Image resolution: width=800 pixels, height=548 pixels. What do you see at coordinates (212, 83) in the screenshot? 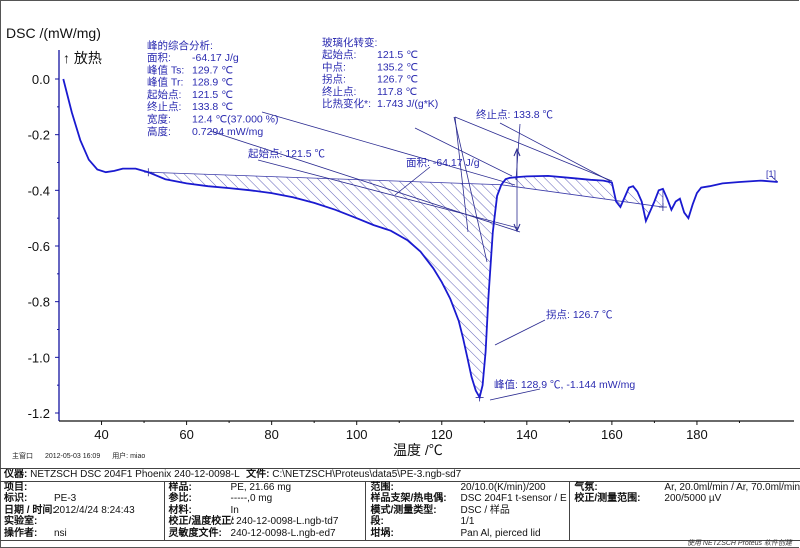
I see `annotation-value: 128.9 ℃` at bounding box center [212, 83].